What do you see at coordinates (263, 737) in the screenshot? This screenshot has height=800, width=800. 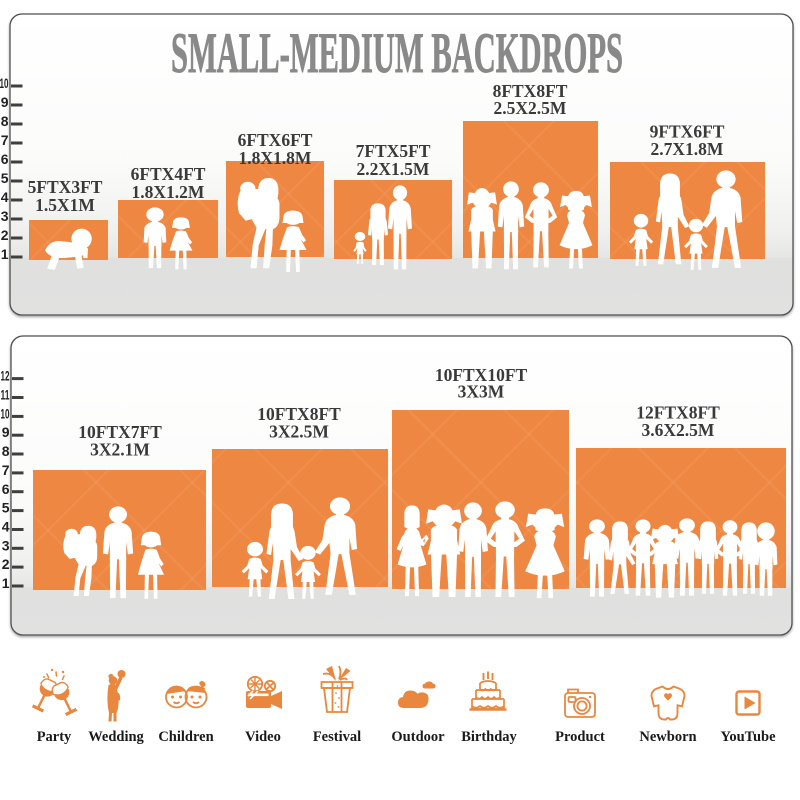 I see `svg-text: Video` at bounding box center [263, 737].